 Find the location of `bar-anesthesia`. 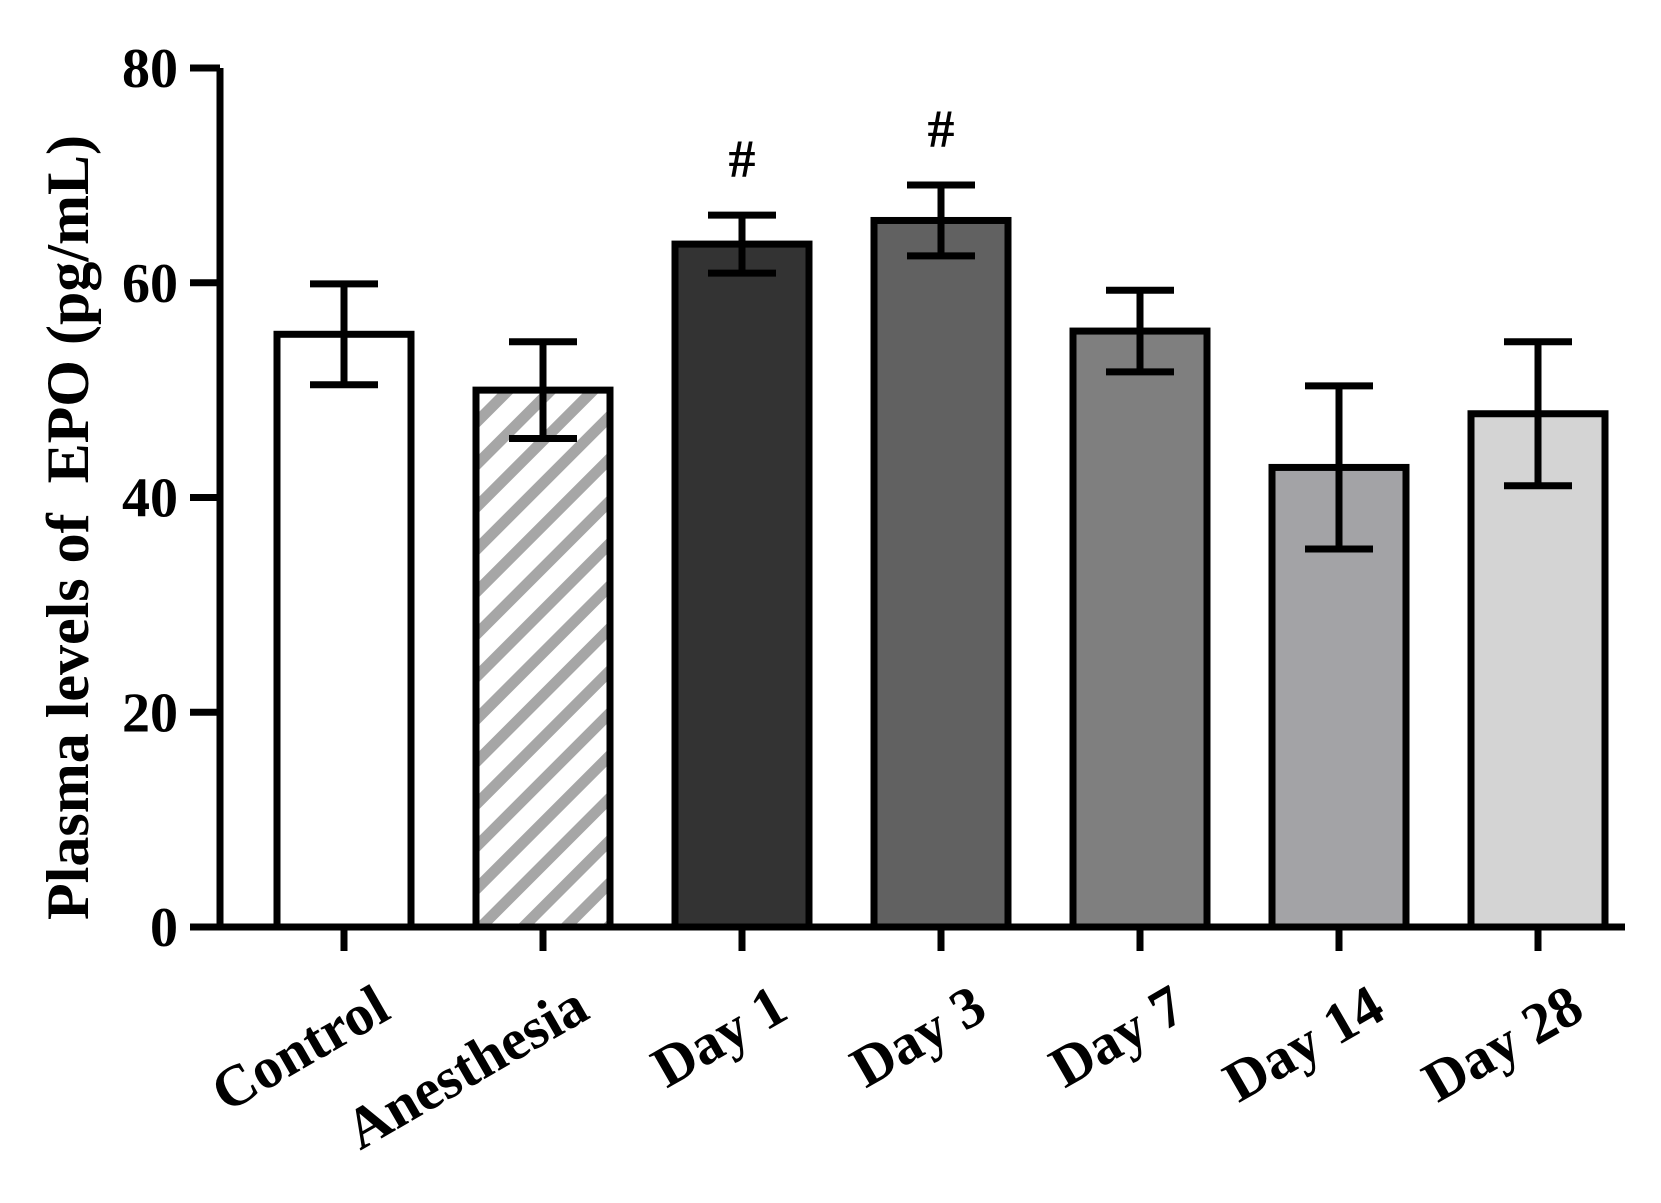

bar-anesthesia is located at coordinates (543, 658).